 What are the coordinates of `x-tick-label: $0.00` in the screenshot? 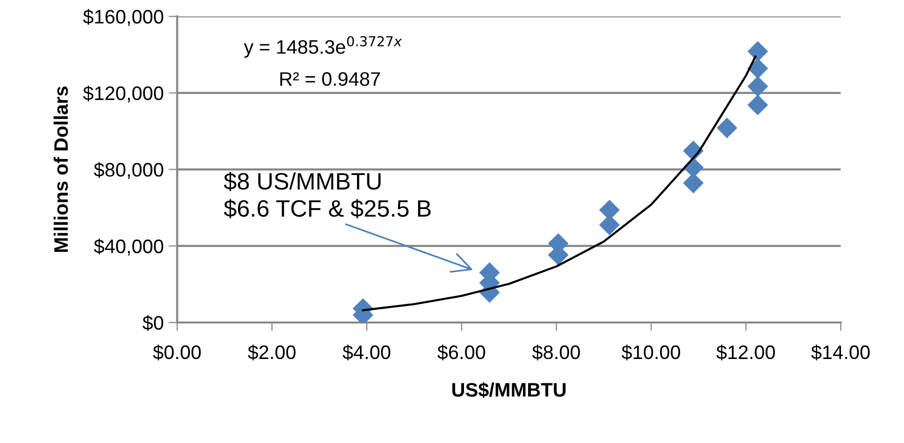 It's located at (177, 352).